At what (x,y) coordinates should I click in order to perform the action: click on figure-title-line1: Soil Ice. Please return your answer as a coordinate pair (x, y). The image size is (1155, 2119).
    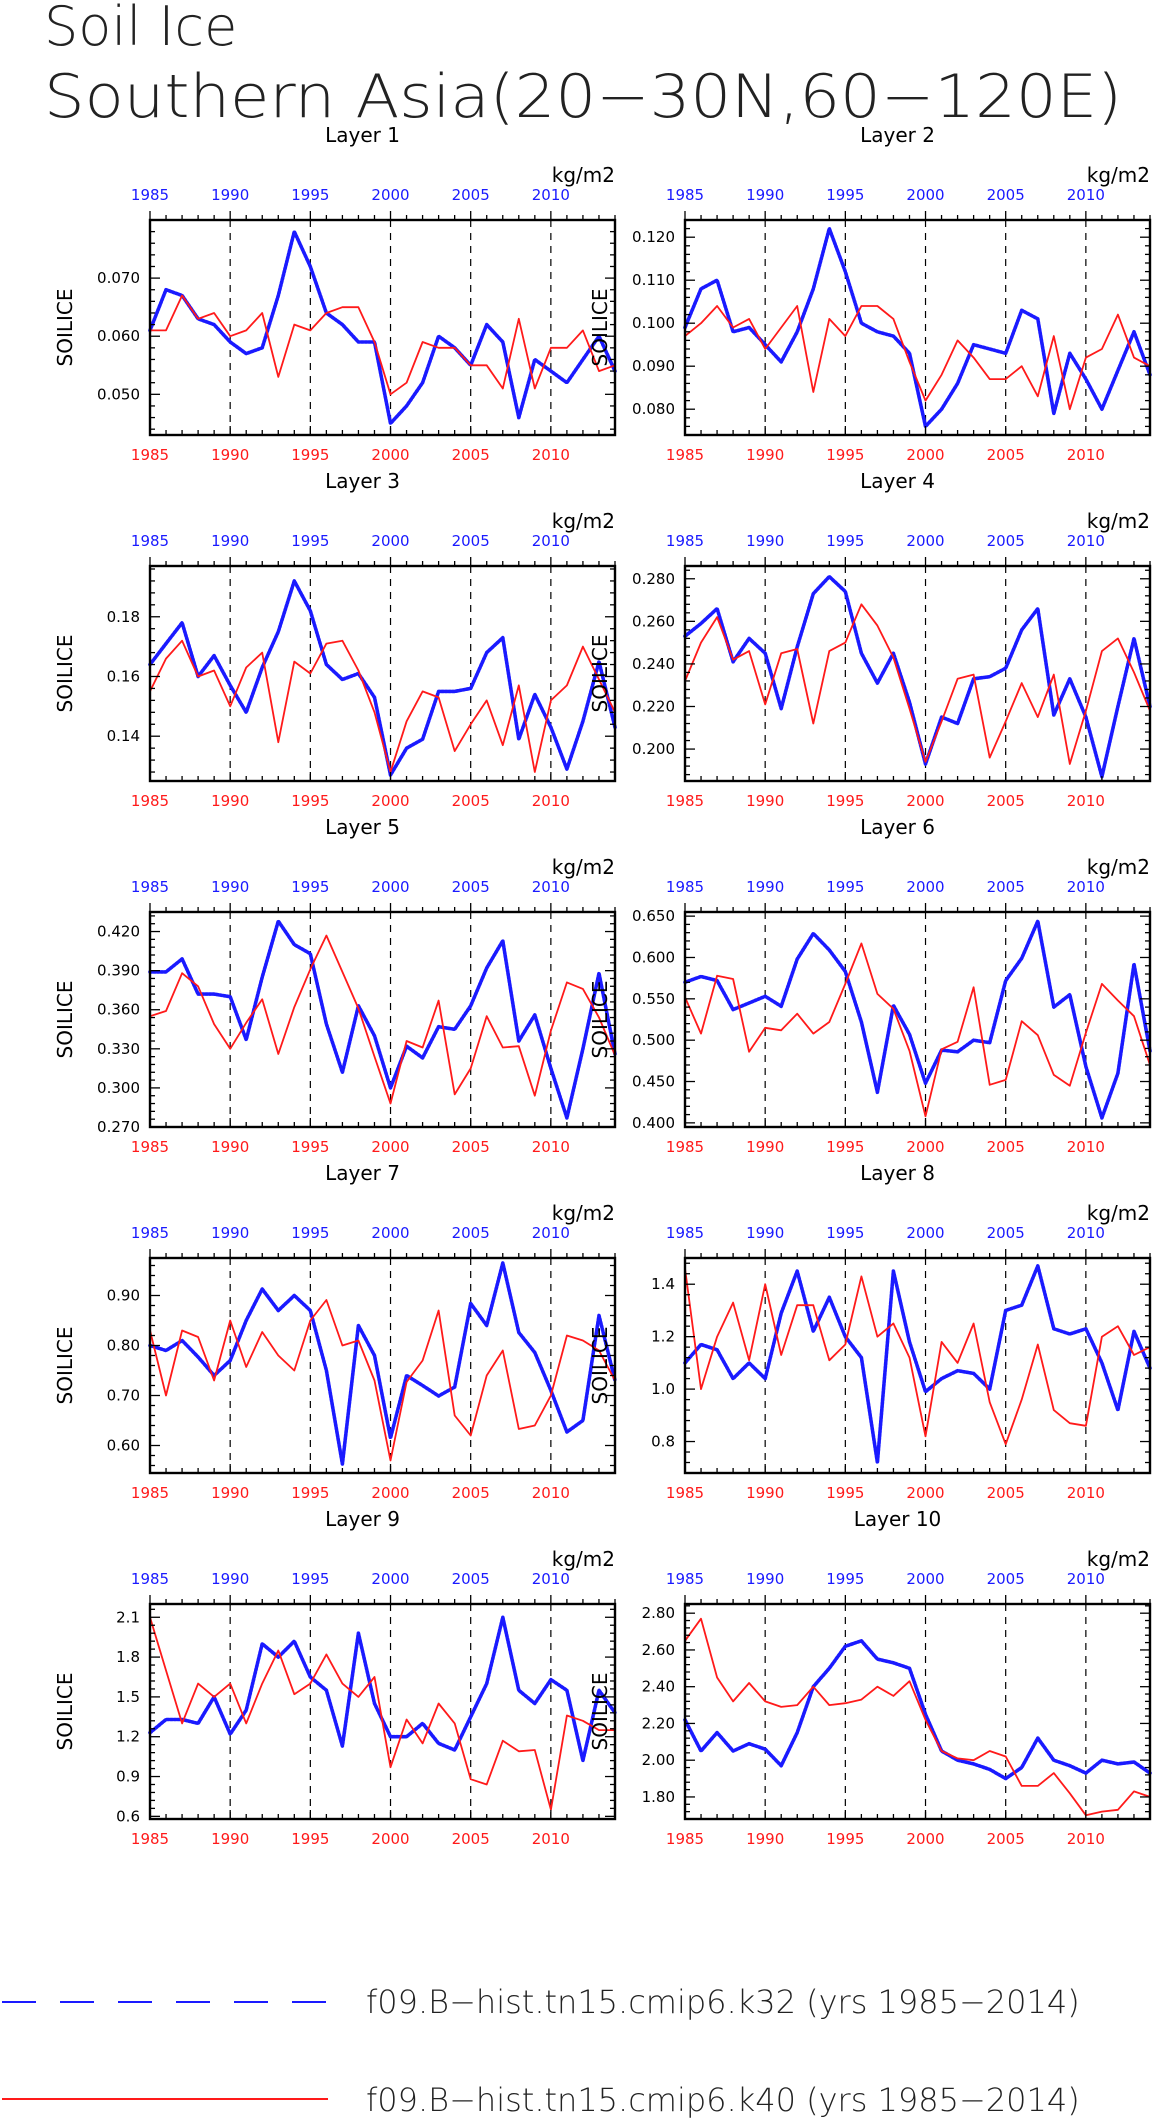
    Looking at the image, I should click on (140, 29).